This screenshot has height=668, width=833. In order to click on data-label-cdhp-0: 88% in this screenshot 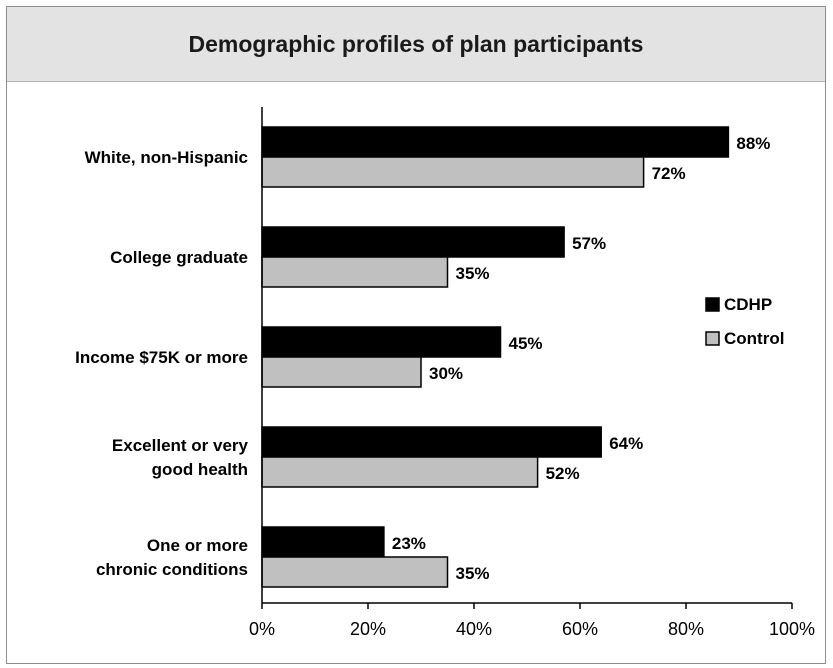, I will do `click(753, 143)`.